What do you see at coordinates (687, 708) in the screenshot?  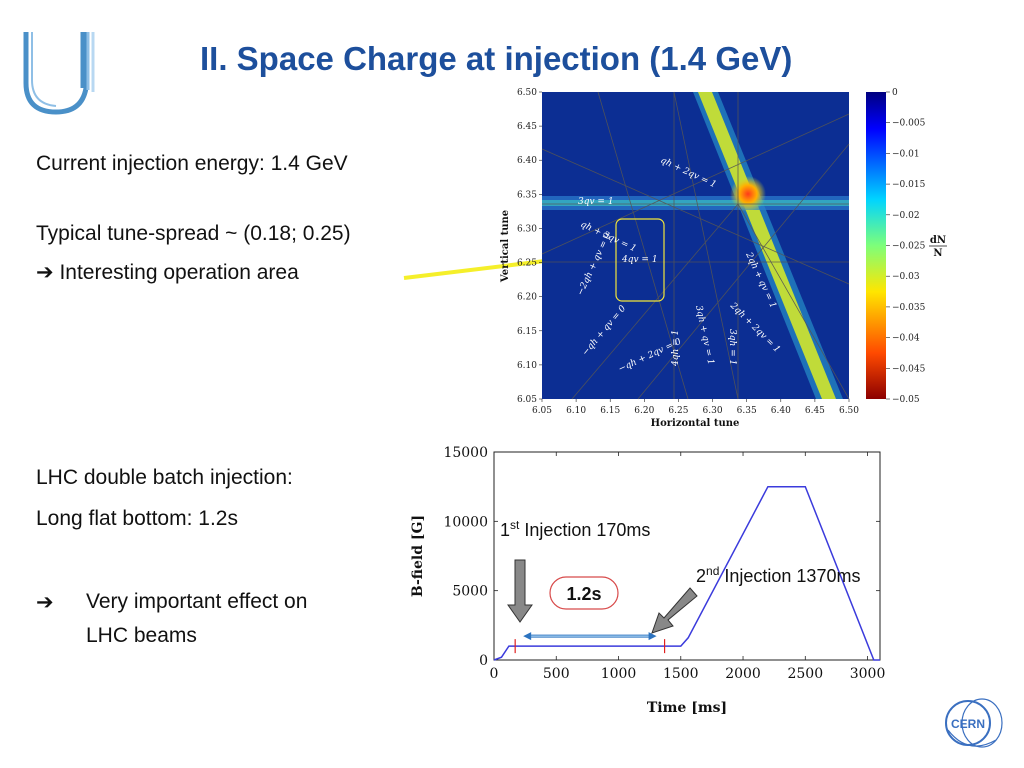 I see `bfield-xlabel: Time [ms]` at bounding box center [687, 708].